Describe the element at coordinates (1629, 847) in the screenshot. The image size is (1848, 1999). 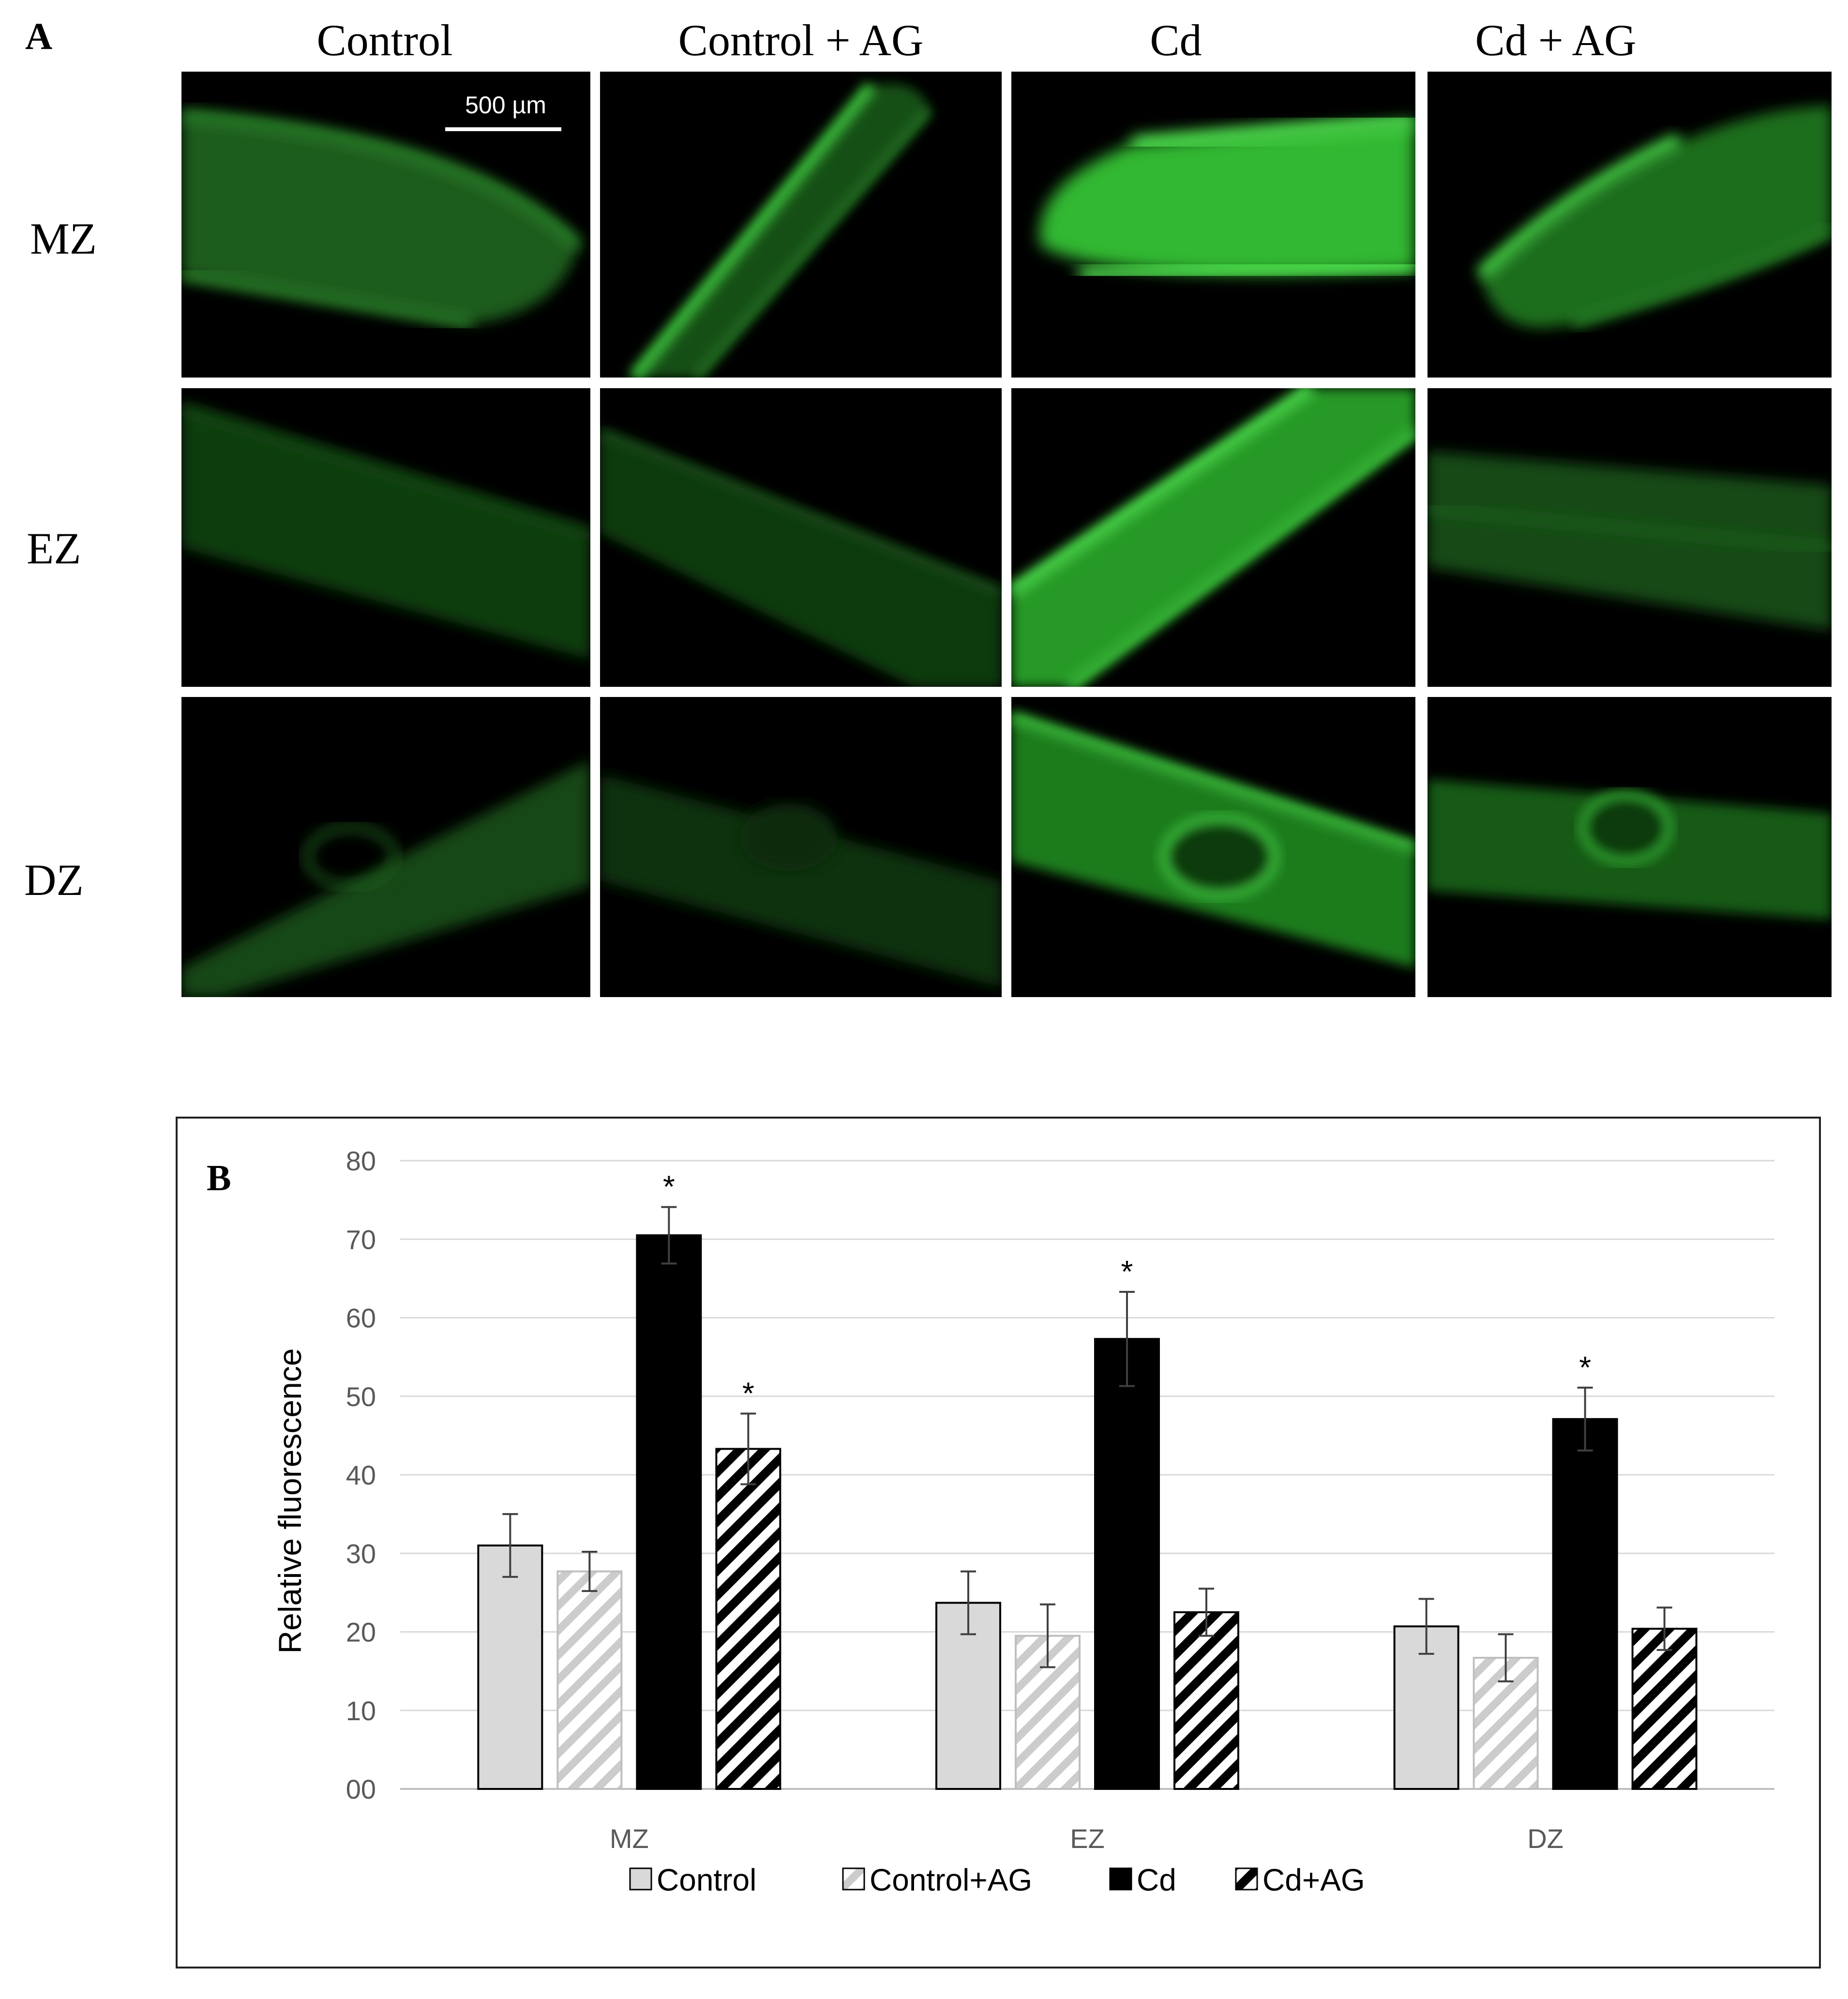
I see `micrograph-dz-cd-ag` at that location.